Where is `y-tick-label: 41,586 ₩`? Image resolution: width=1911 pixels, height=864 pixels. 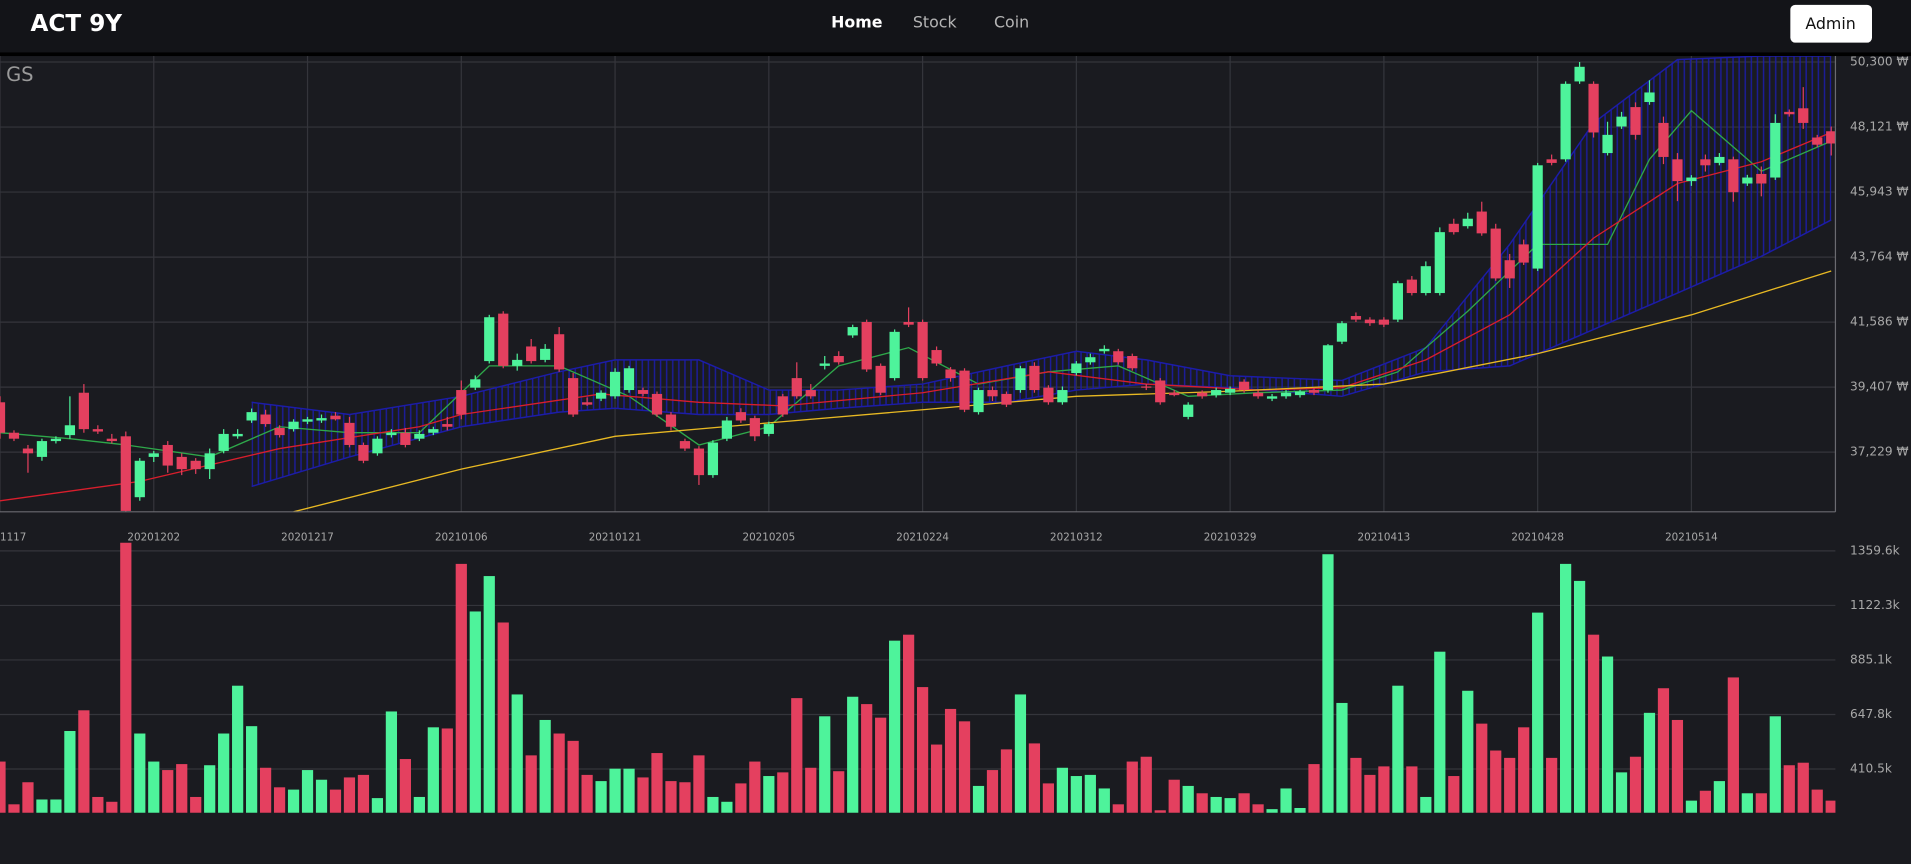
y-tick-label: 41,586 ₩ is located at coordinates (1879, 322).